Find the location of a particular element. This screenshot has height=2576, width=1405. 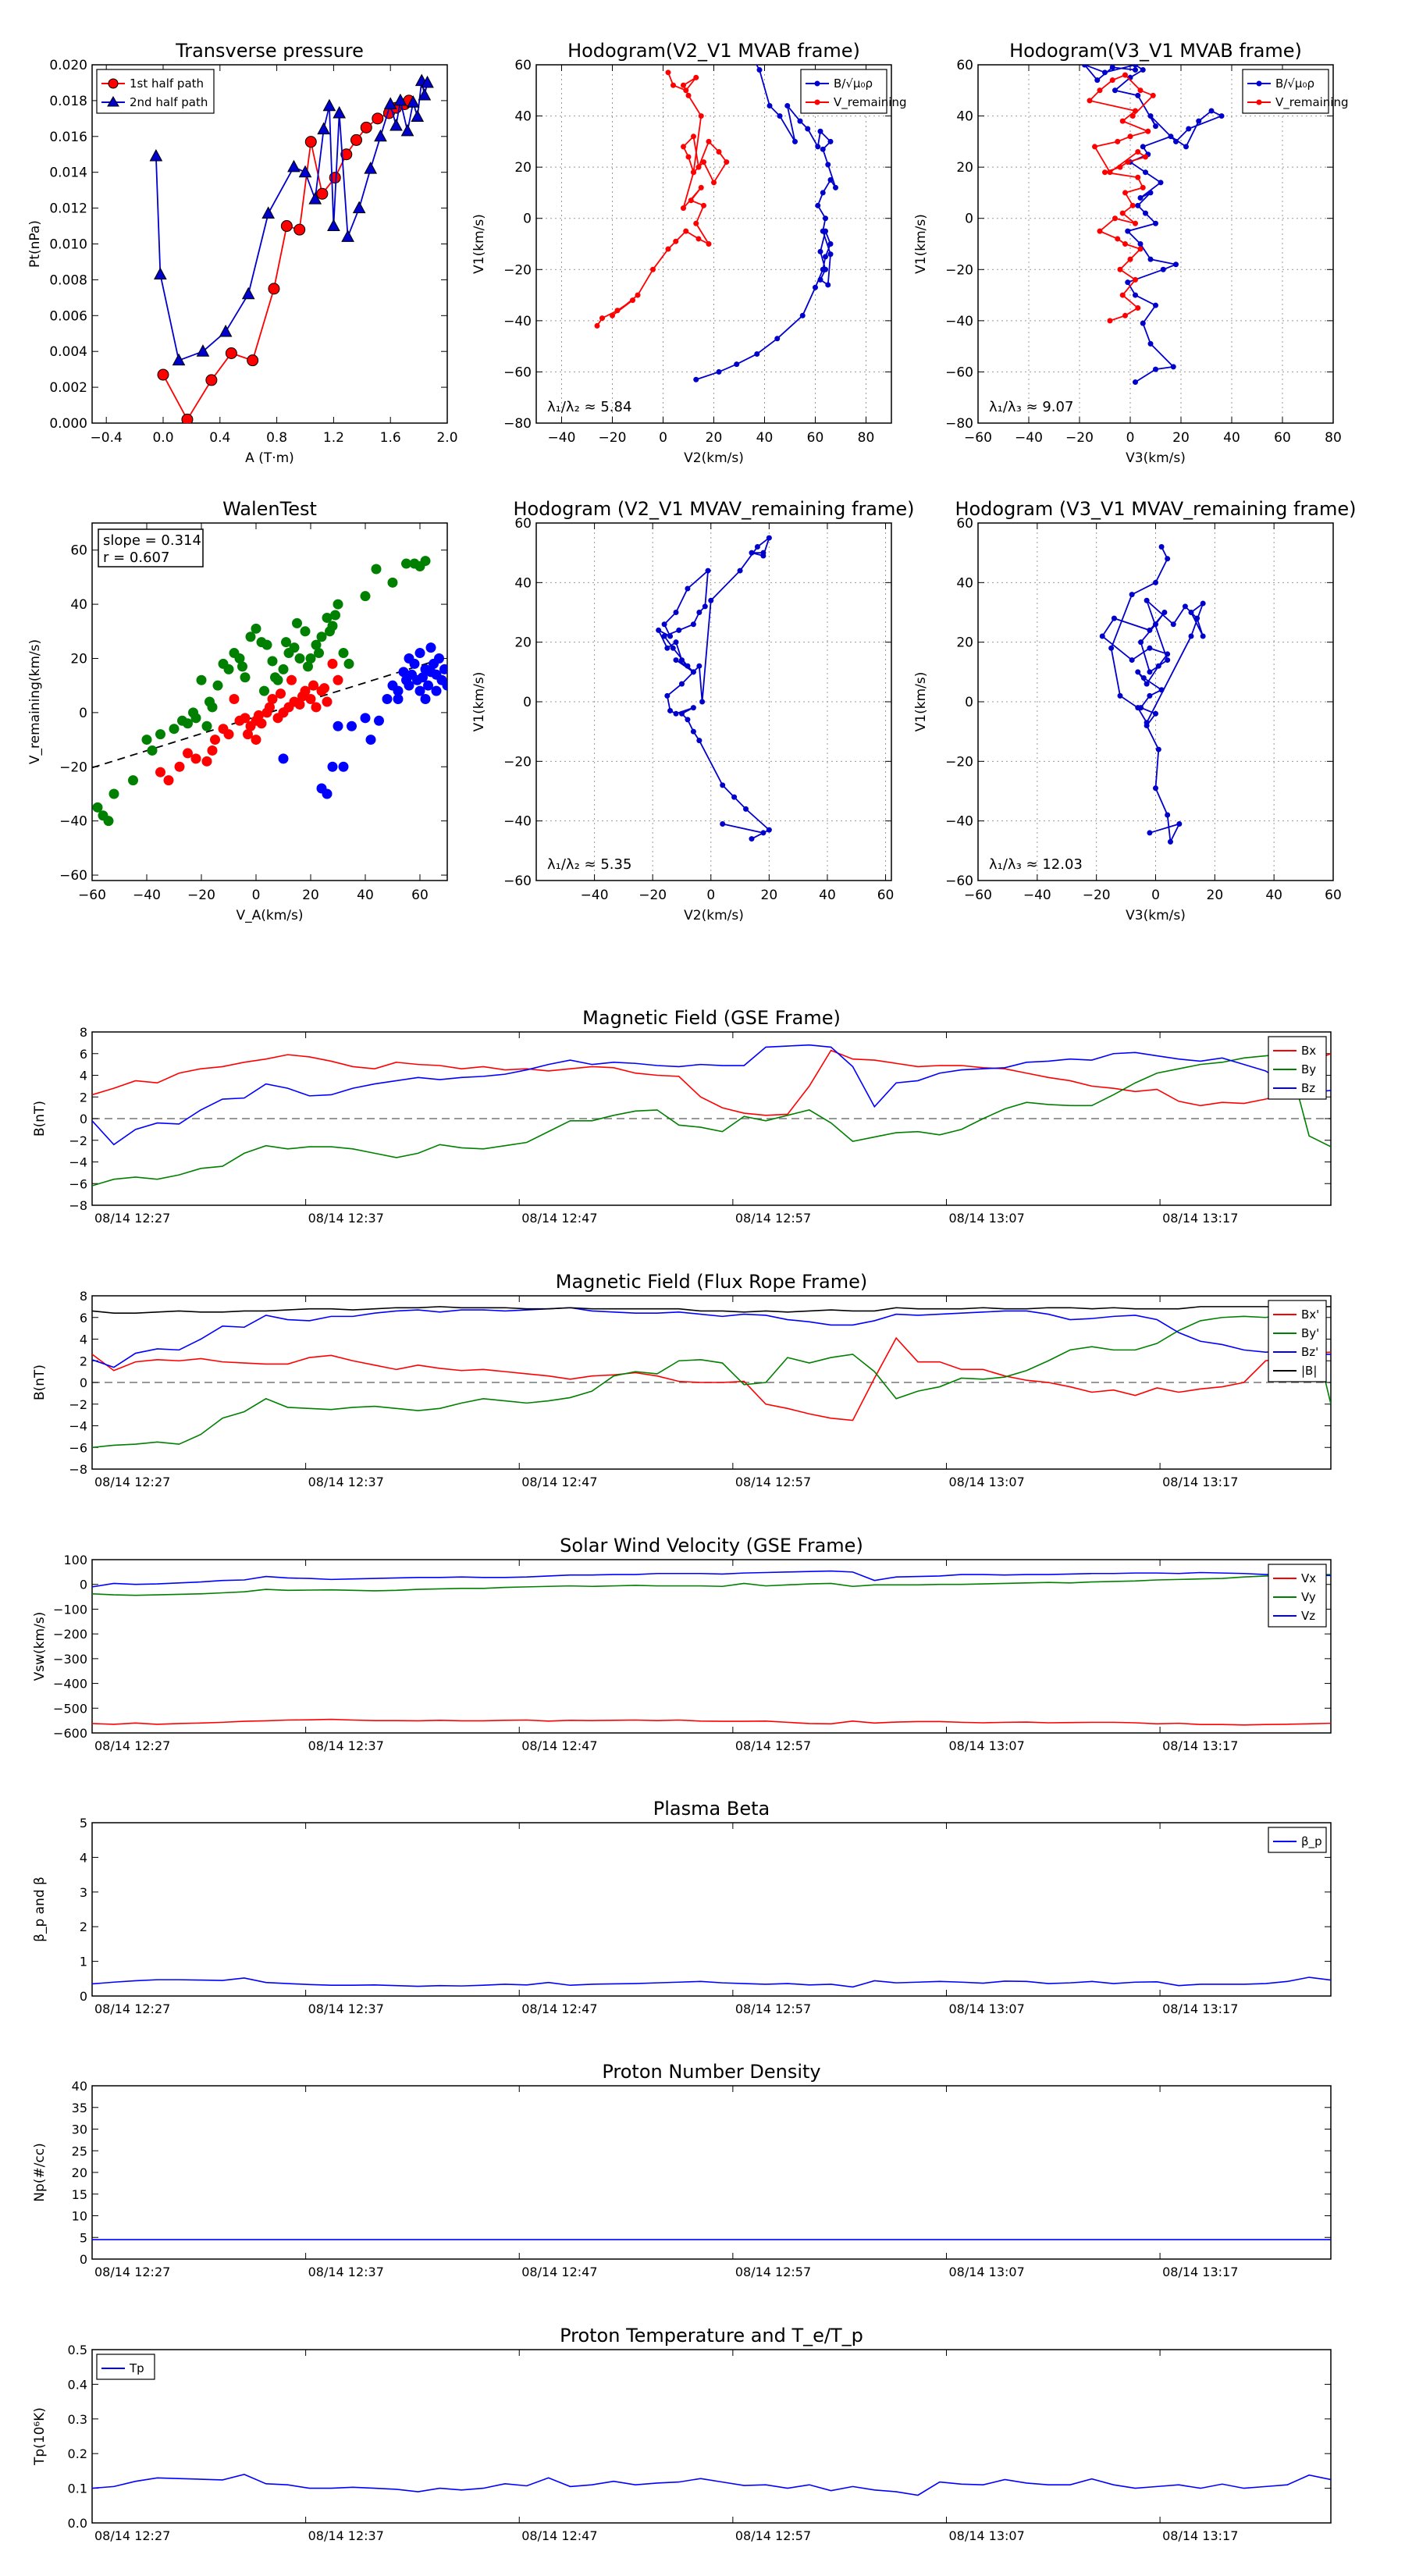

xtick-label: −20 is located at coordinates (652, 895).